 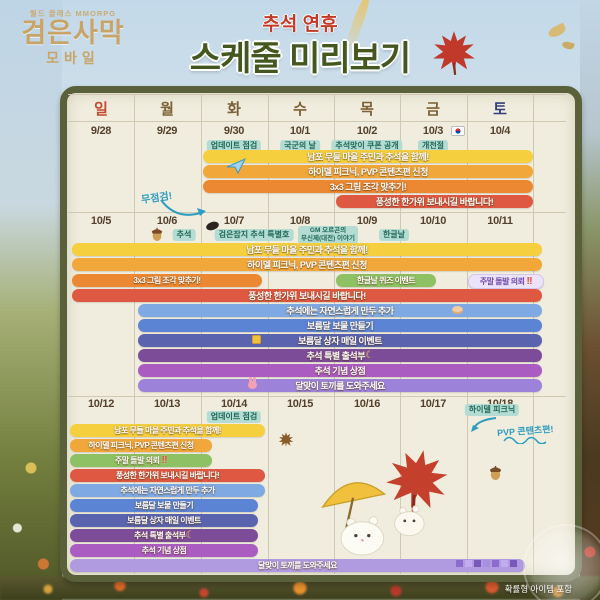 What do you see at coordinates (561, 562) in the screenshot?
I see `watermark-stamp` at bounding box center [561, 562].